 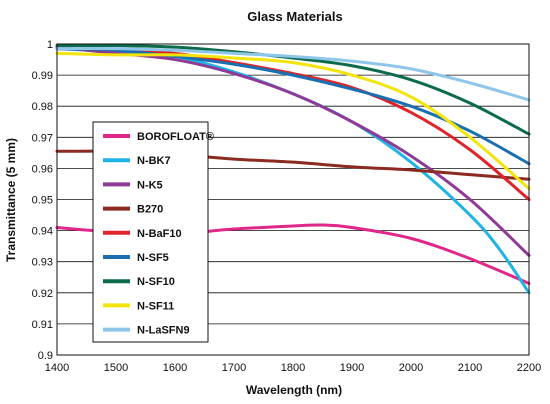 What do you see at coordinates (150, 210) in the screenshot?
I see `legend-label-b270: B270` at bounding box center [150, 210].